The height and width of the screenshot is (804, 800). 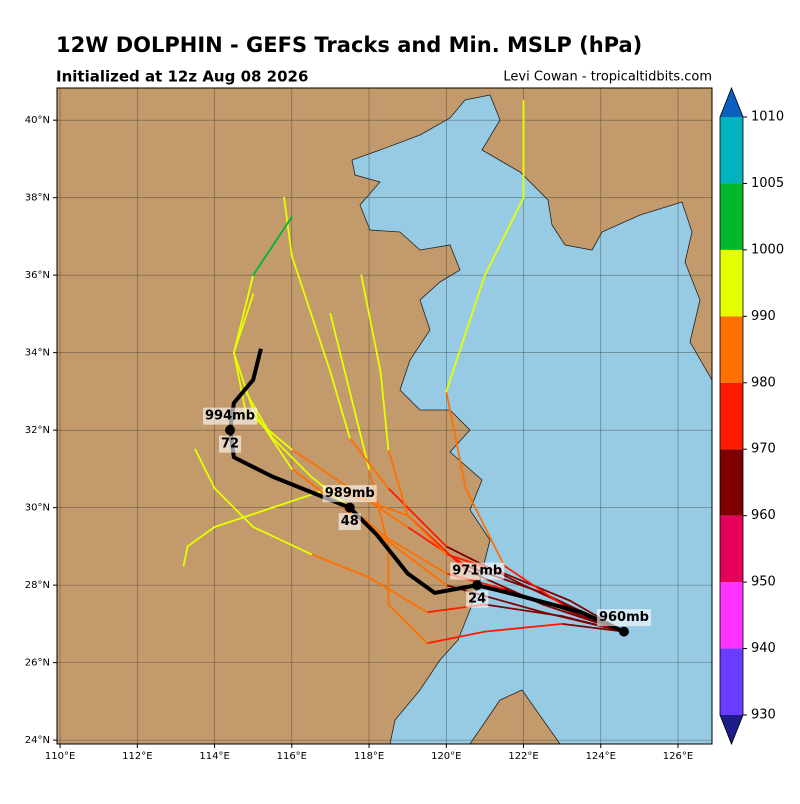 I want to click on hour-label: 24, so click(x=477, y=599).